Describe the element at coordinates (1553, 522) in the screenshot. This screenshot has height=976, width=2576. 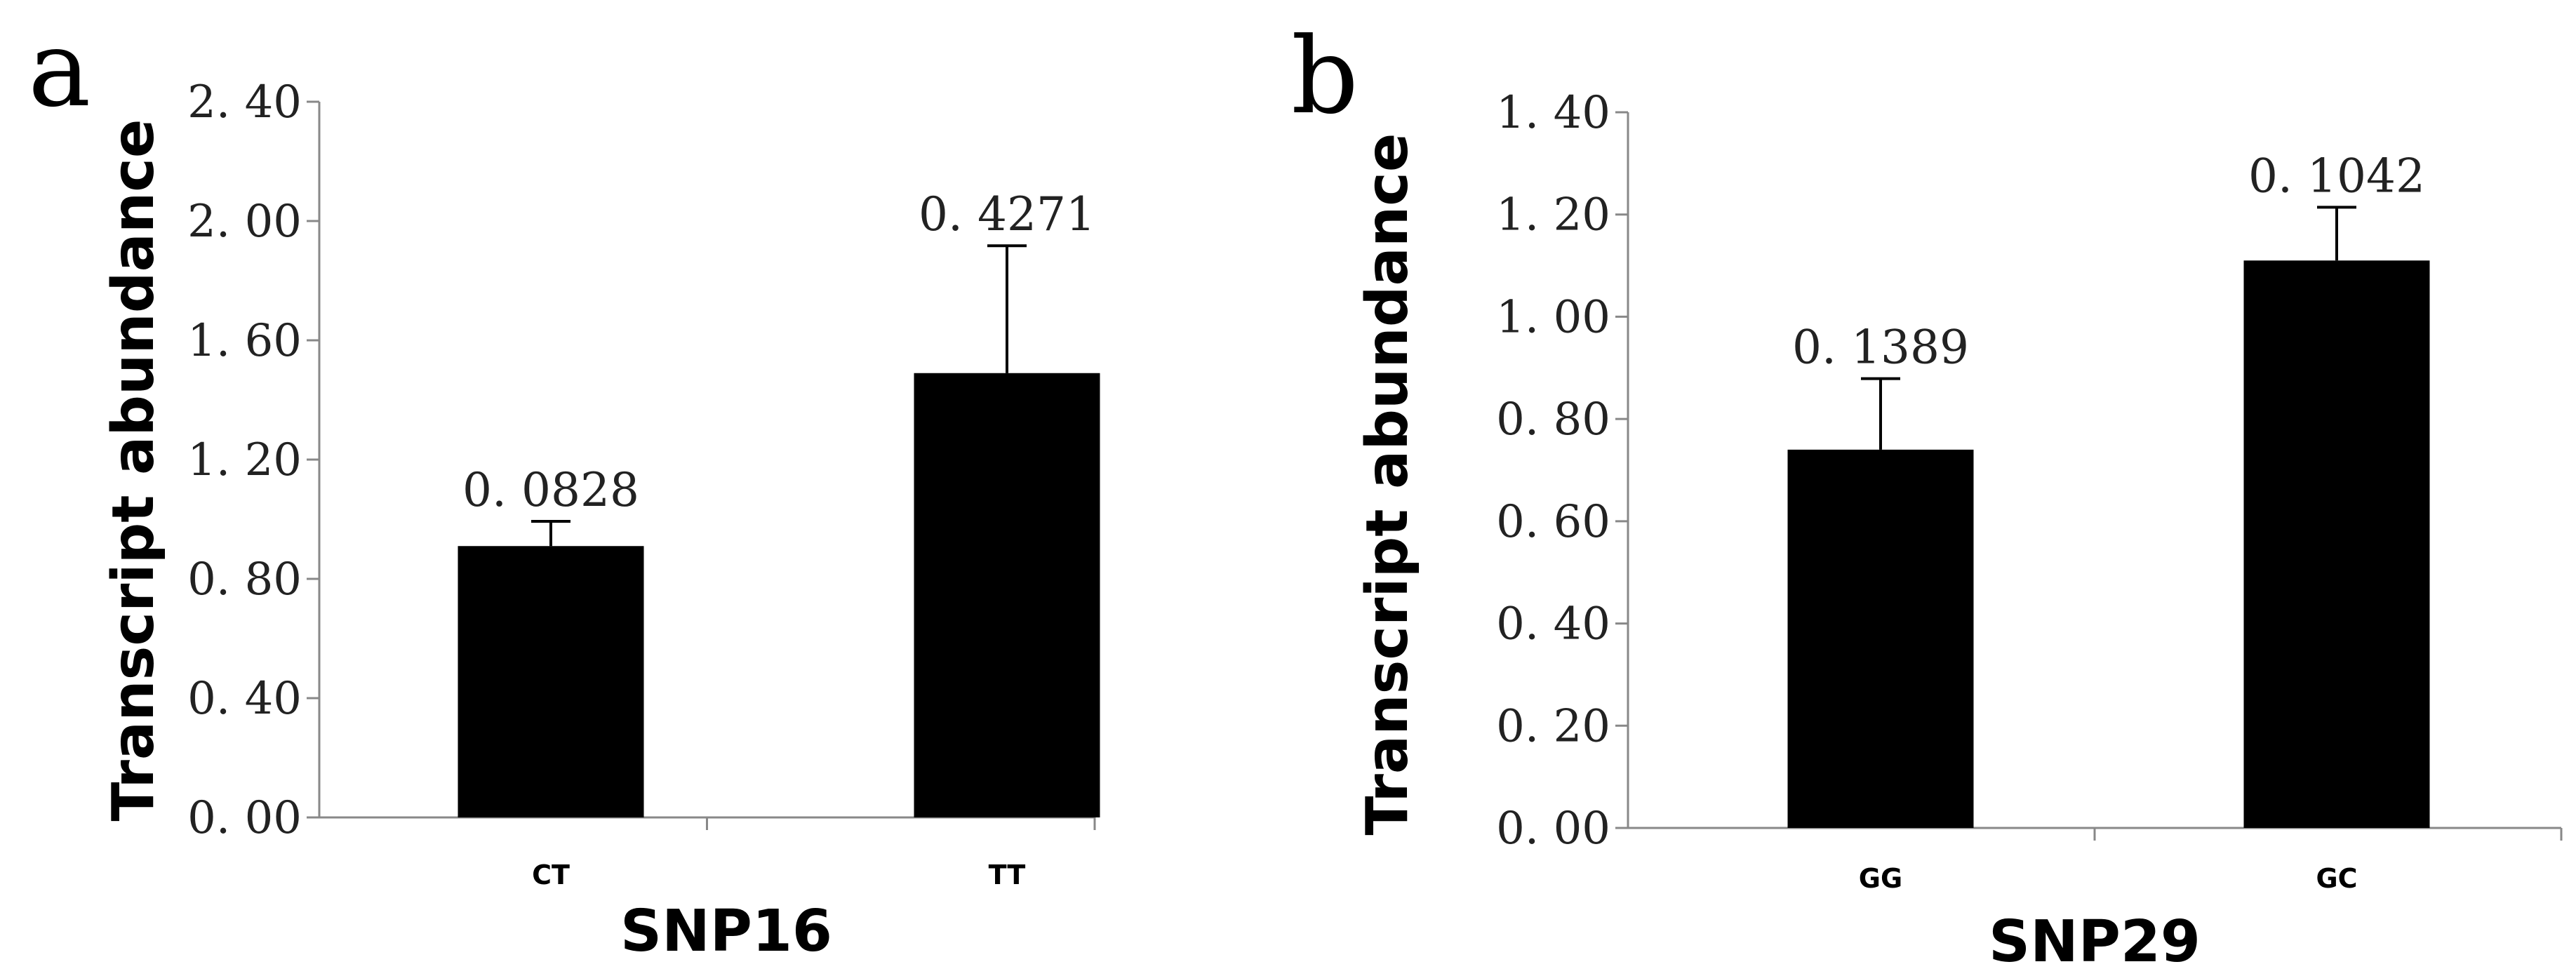
I see `y-tick-label: 0. 60` at that location.